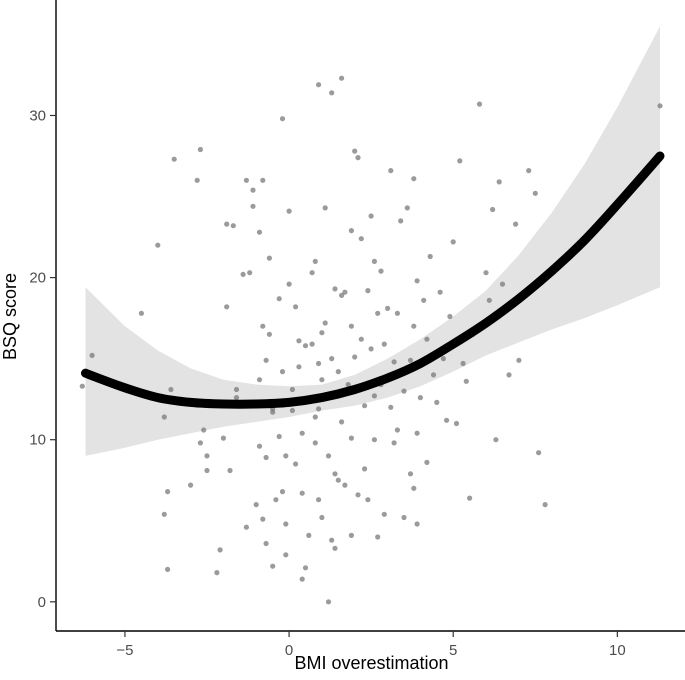 Image resolution: width=685 pixels, height=680 pixels. What do you see at coordinates (124, 650) in the screenshot?
I see `x-tick-label: −5` at bounding box center [124, 650].